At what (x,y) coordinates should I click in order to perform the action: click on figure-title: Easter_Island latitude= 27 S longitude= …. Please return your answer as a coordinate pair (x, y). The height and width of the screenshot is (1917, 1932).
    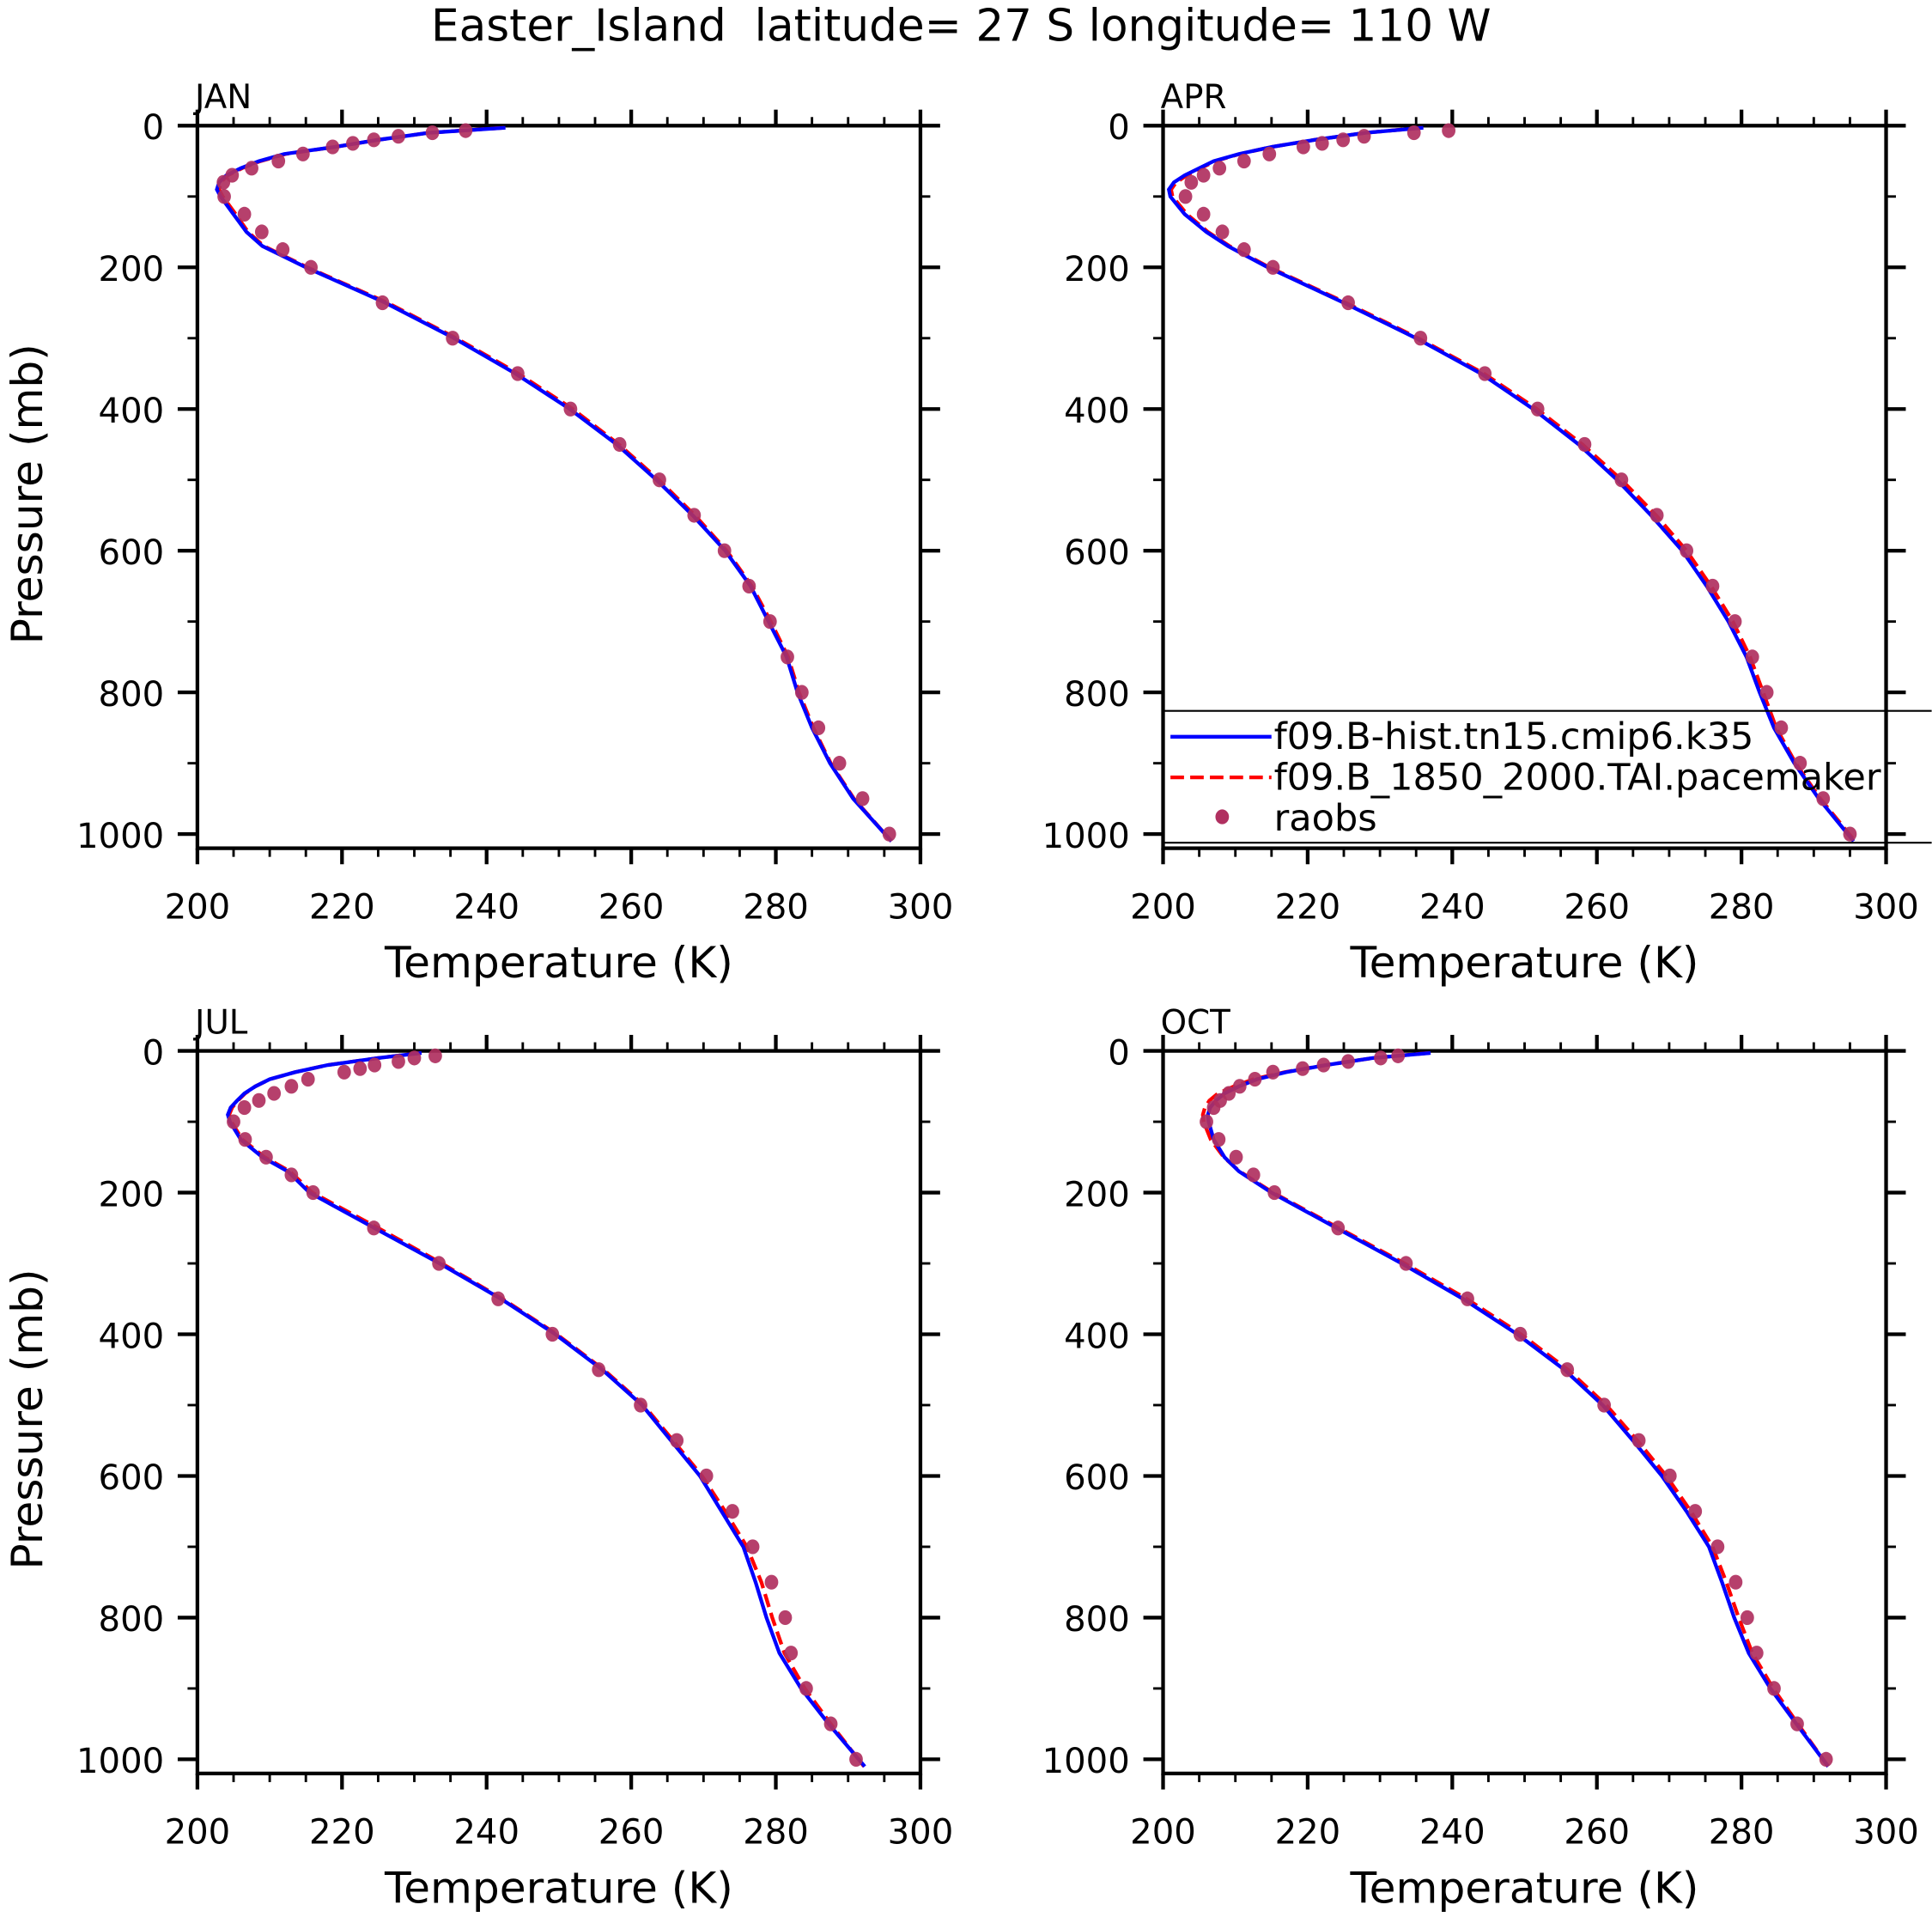
    Looking at the image, I should click on (962, 26).